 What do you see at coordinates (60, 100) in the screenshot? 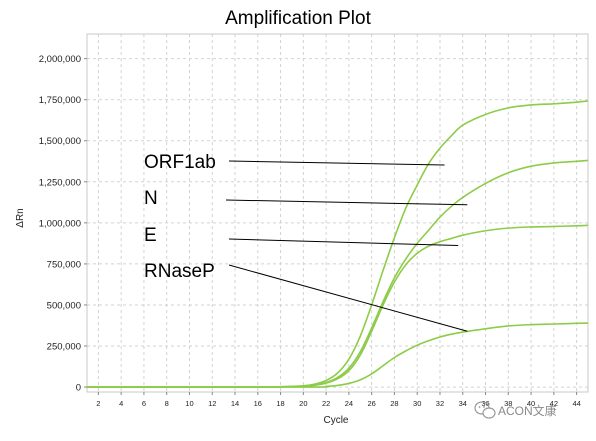
I see `y-tick-label: 1,750,000` at bounding box center [60, 100].